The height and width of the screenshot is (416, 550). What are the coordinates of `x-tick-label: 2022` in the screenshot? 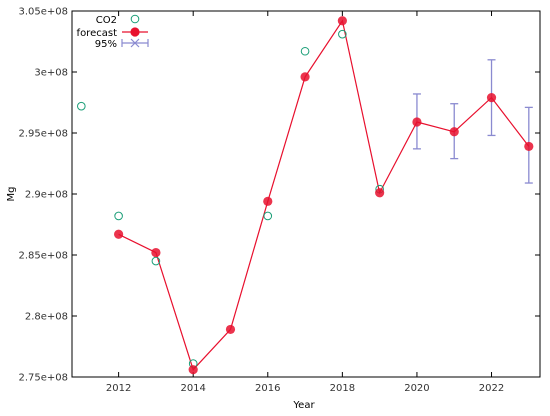 It's located at (491, 388).